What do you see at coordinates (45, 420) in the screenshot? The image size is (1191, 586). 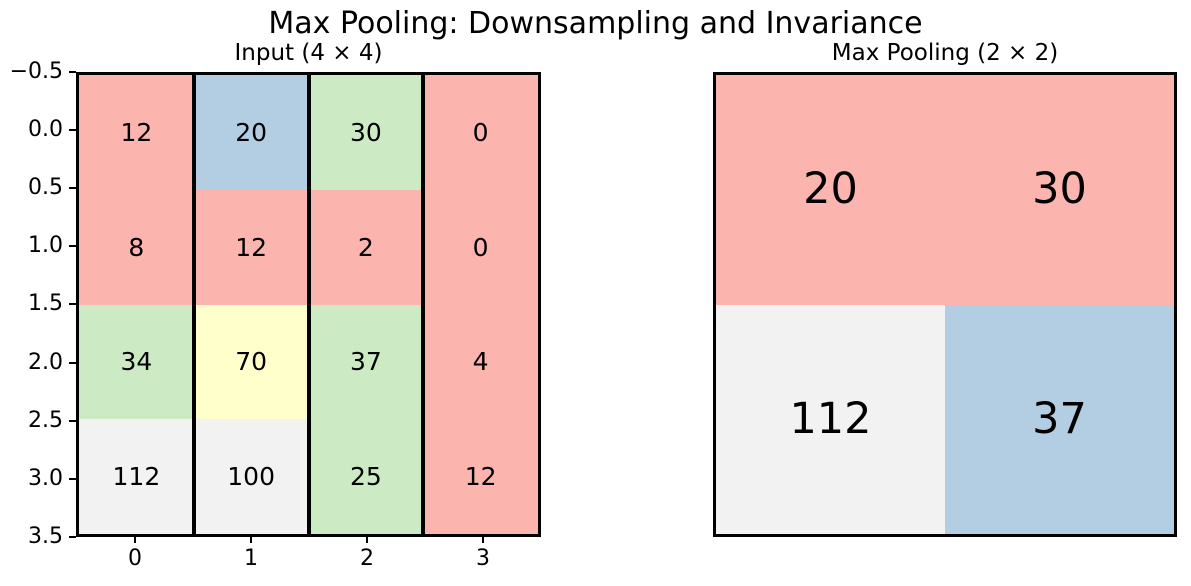 I see `y-tick-label: 2.5` at bounding box center [45, 420].